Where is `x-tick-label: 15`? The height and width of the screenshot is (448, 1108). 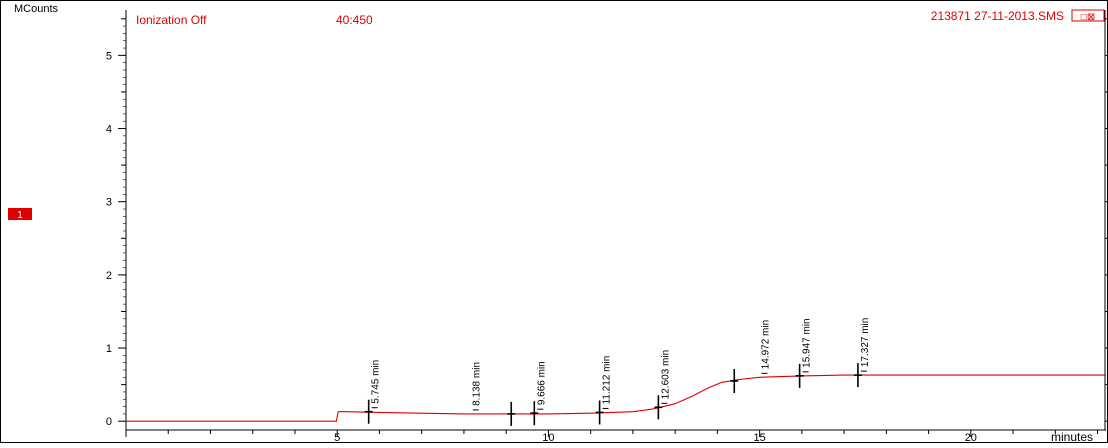 x-tick-label: 15 is located at coordinates (759, 437).